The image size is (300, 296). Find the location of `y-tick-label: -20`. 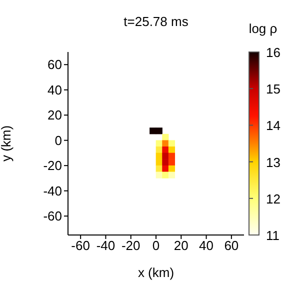

y-tick-label: -20 is located at coordinates (52, 166).